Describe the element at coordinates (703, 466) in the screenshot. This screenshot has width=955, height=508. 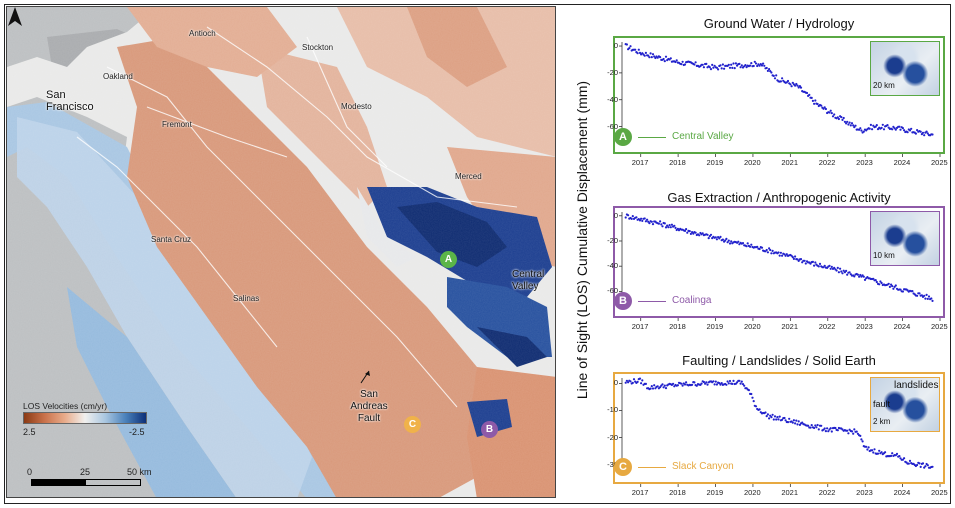
I see `site-label: Slack Canyon` at that location.